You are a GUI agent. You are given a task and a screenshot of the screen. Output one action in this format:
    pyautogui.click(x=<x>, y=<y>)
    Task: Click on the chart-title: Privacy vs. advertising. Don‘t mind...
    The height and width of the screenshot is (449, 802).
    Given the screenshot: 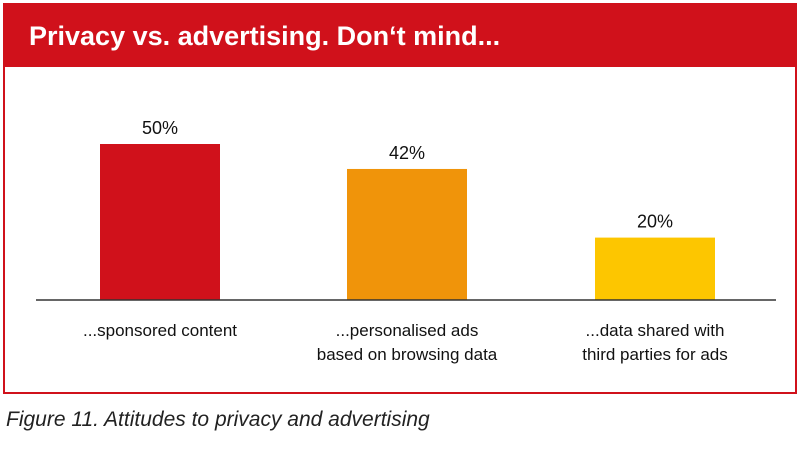 What is the action you would take?
    pyautogui.click(x=400, y=36)
    